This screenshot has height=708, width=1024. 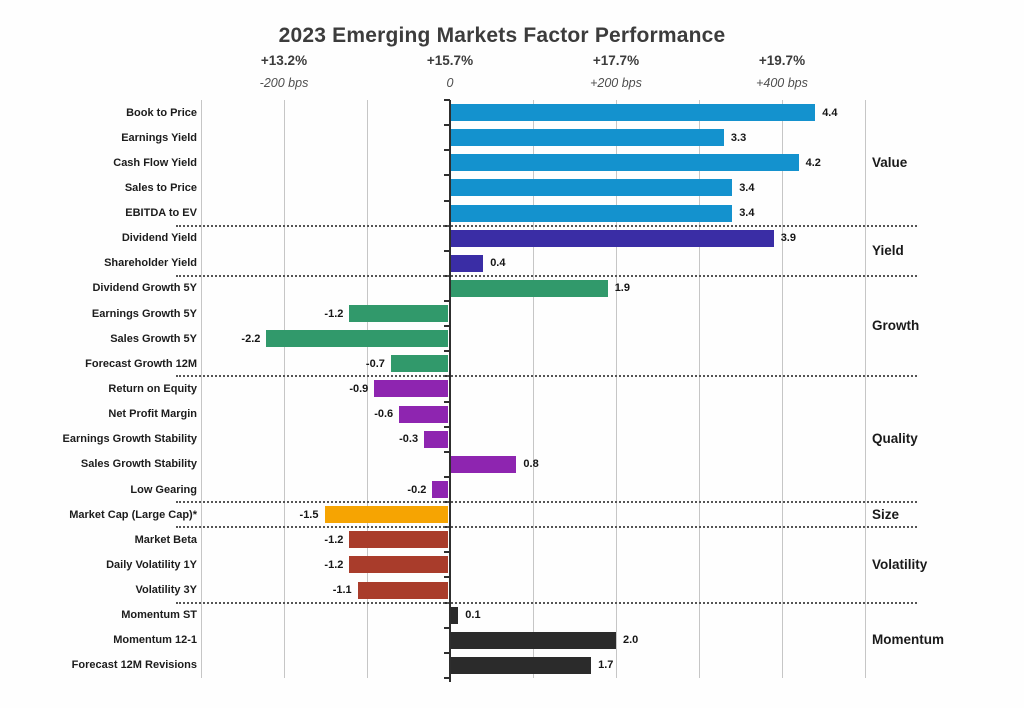 What do you see at coordinates (159, 615) in the screenshot?
I see `factor-row-label: Momentum ST` at bounding box center [159, 615].